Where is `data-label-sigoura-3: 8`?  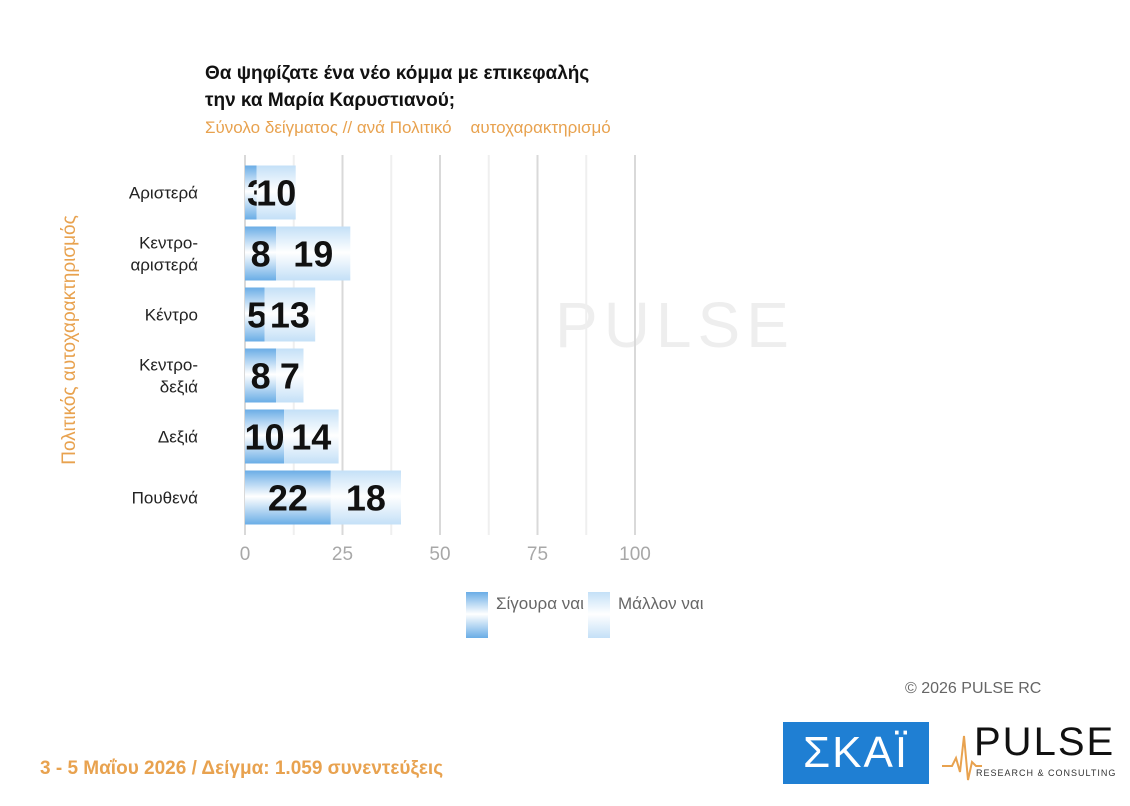
data-label-sigoura-3: 8 is located at coordinates (261, 376).